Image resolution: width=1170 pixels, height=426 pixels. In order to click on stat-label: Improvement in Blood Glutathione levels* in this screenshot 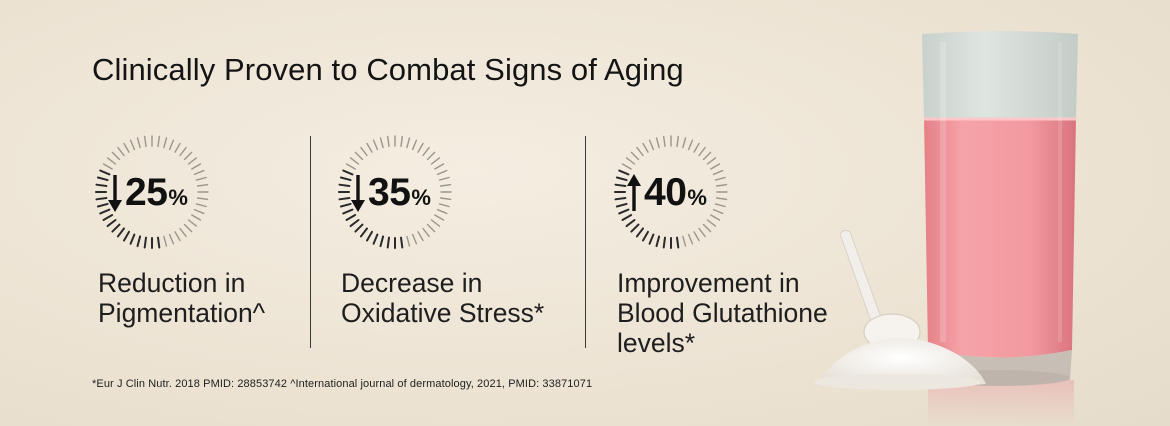, I will do `click(722, 313)`.